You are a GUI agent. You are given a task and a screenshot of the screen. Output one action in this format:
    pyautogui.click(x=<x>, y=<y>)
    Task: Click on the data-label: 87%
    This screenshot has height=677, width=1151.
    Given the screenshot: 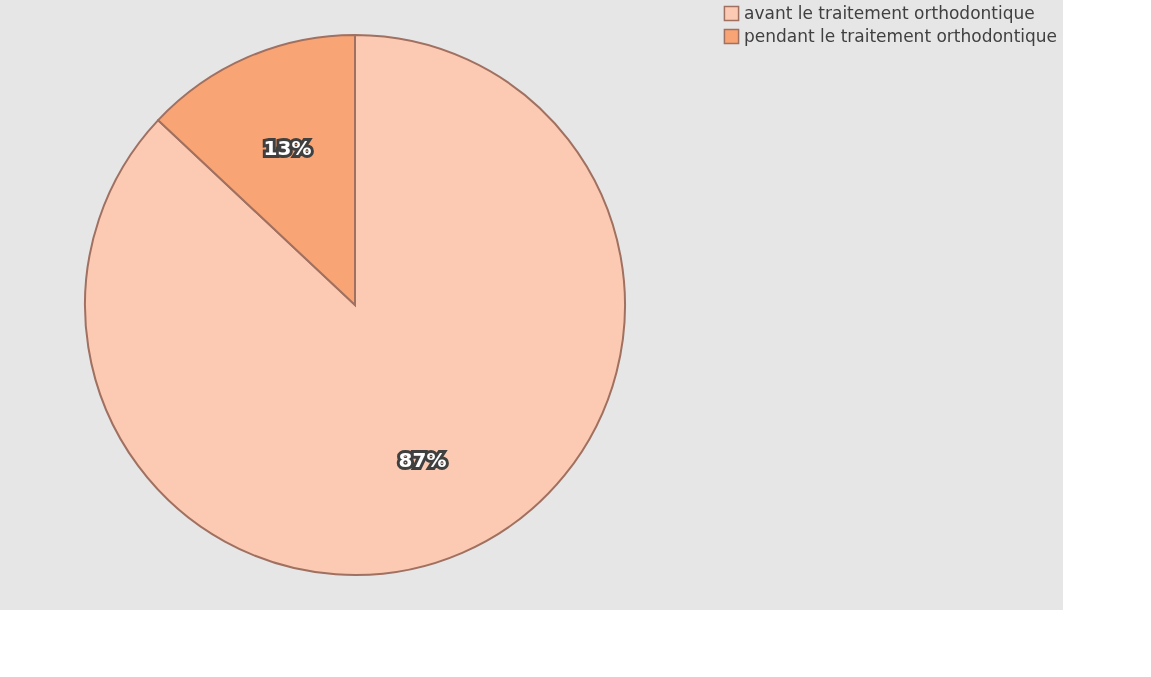 What is the action you would take?
    pyautogui.click(x=422, y=460)
    